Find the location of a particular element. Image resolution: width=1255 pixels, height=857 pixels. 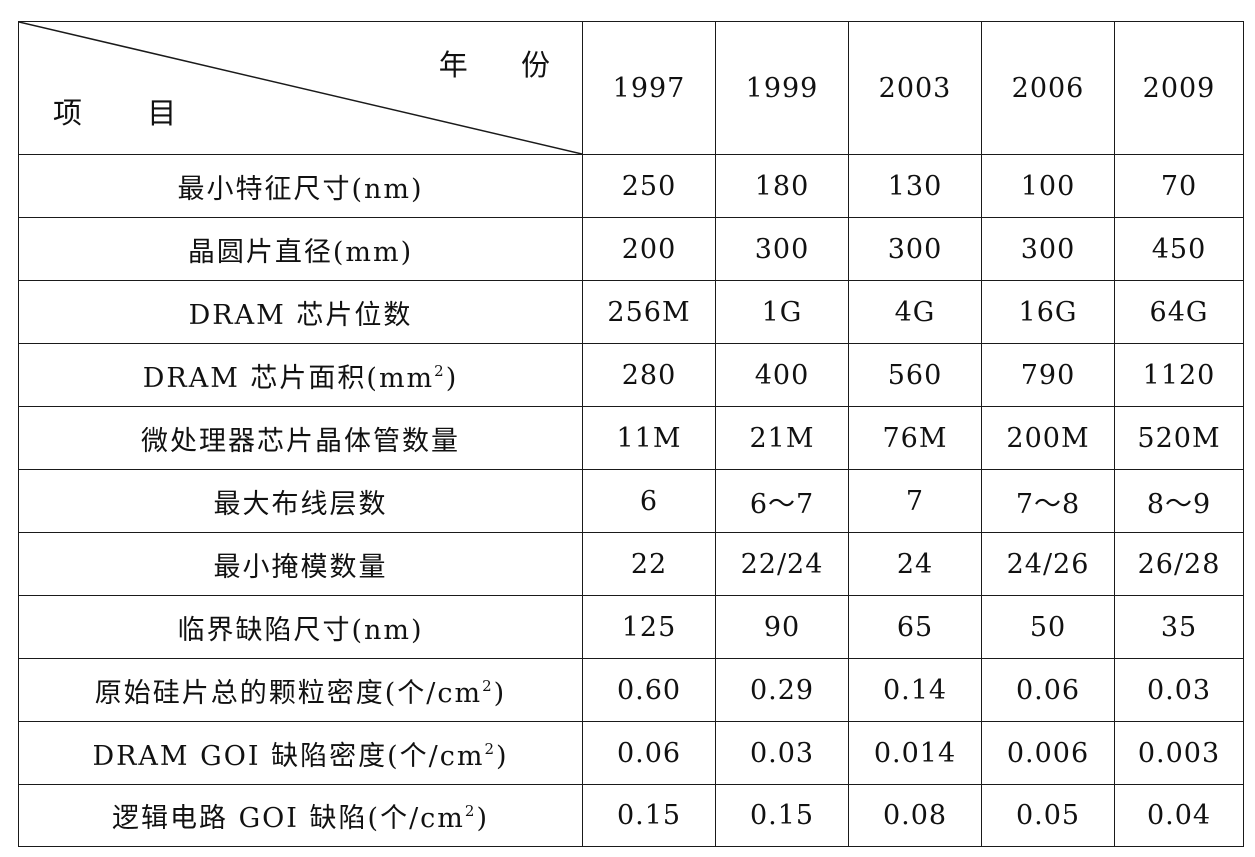

table-cell: 21M is located at coordinates (782, 438).